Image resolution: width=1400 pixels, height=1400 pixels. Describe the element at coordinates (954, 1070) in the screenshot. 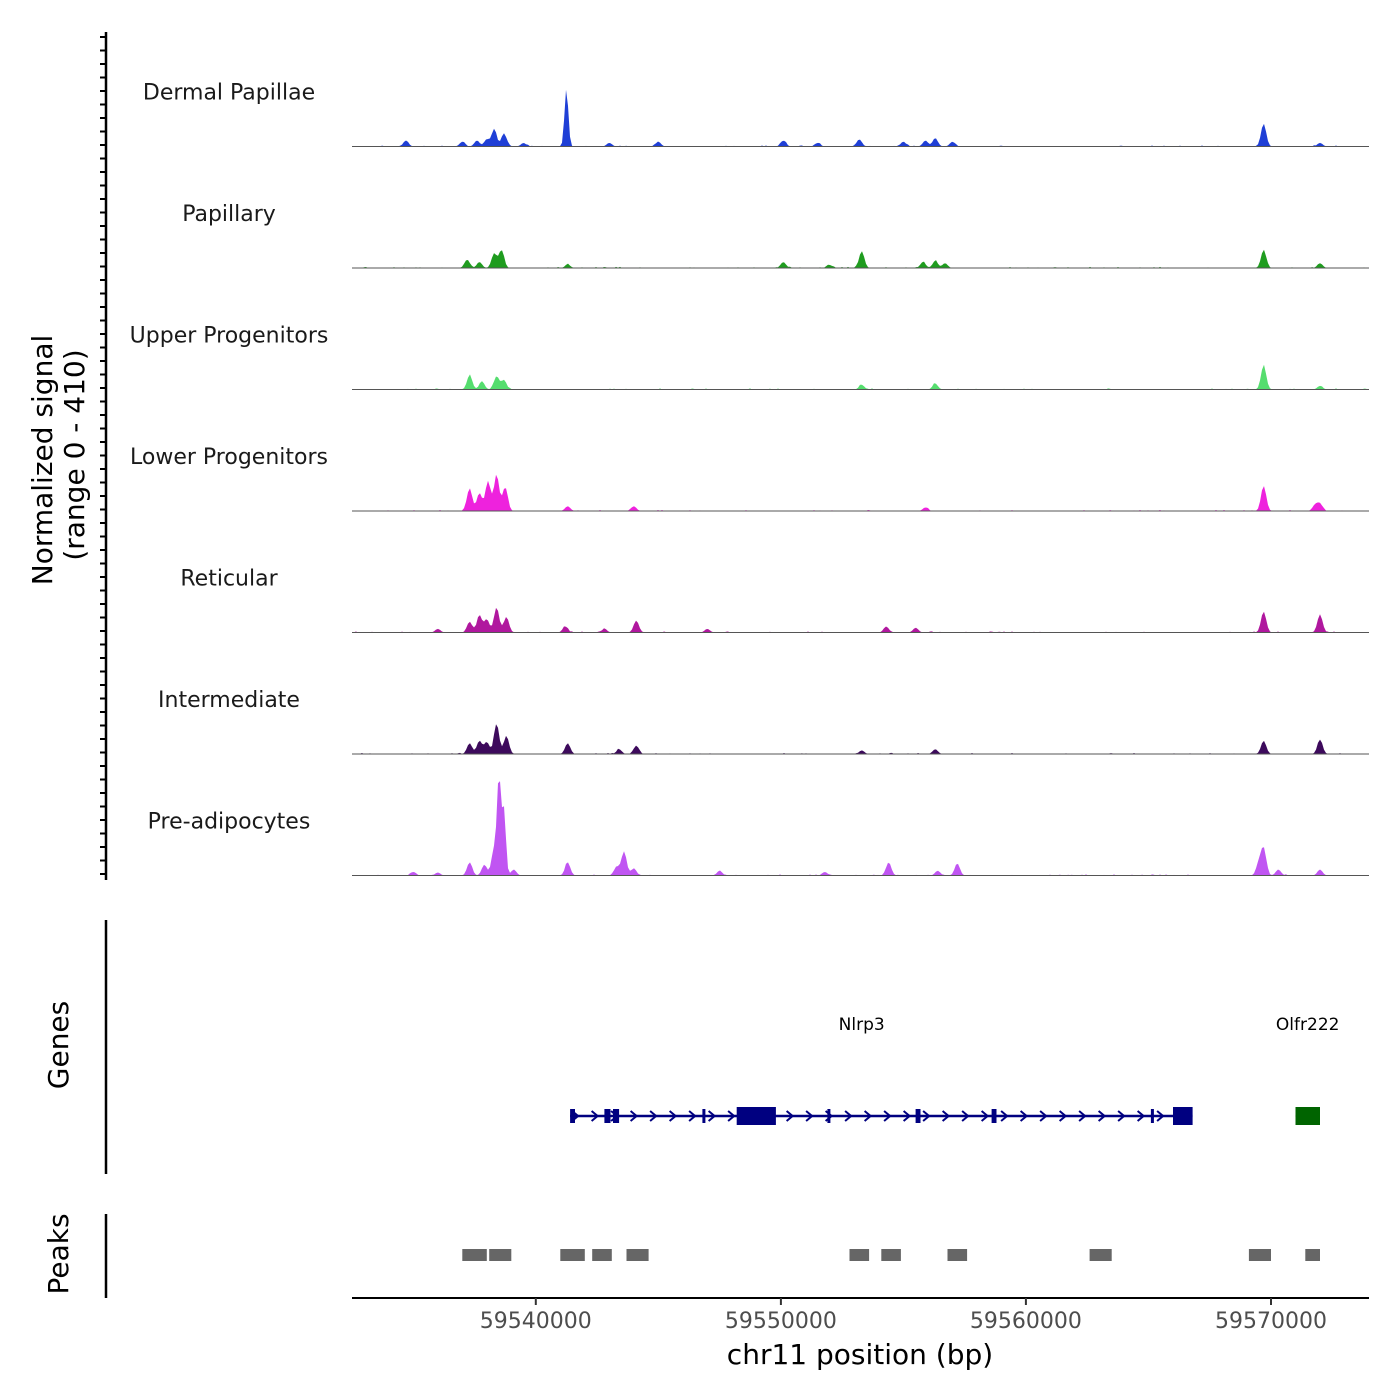

I see `gene-annotations: Nlrp3 Olfr222` at that location.